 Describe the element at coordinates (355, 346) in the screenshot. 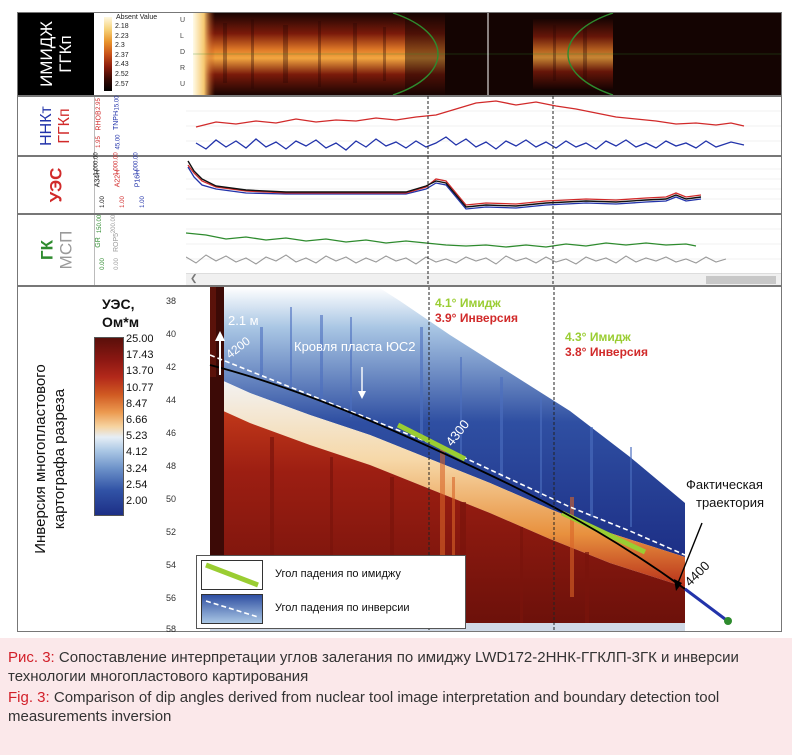

I see `roof-annotation: Кровля пласта ЮС2` at that location.